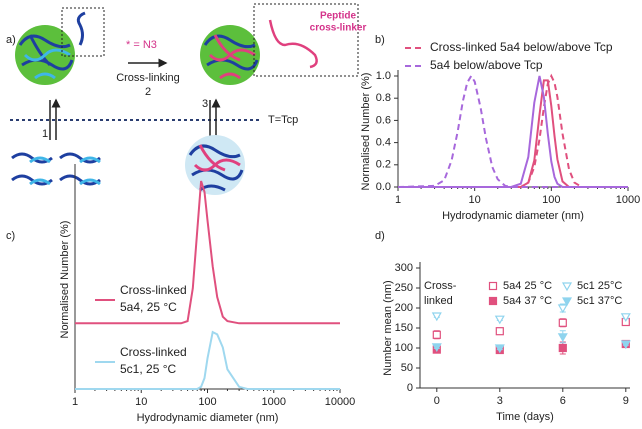  What do you see at coordinates (45, 134) in the screenshot?
I see `step-number: 1` at bounding box center [45, 134].